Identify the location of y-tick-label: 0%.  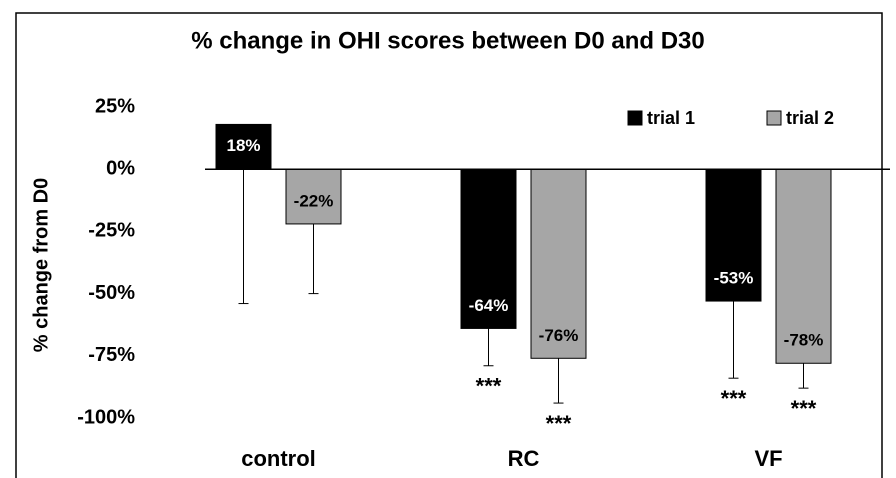
(120, 168).